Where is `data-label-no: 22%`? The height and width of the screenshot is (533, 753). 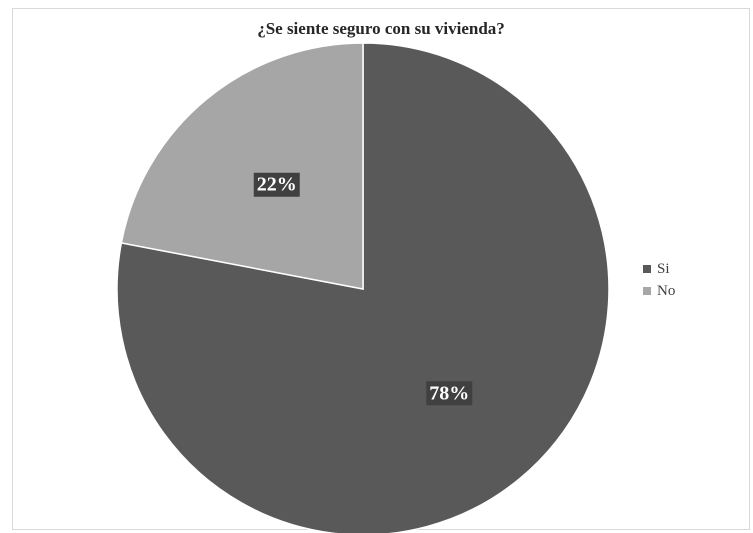
data-label-no: 22% is located at coordinates (276, 184).